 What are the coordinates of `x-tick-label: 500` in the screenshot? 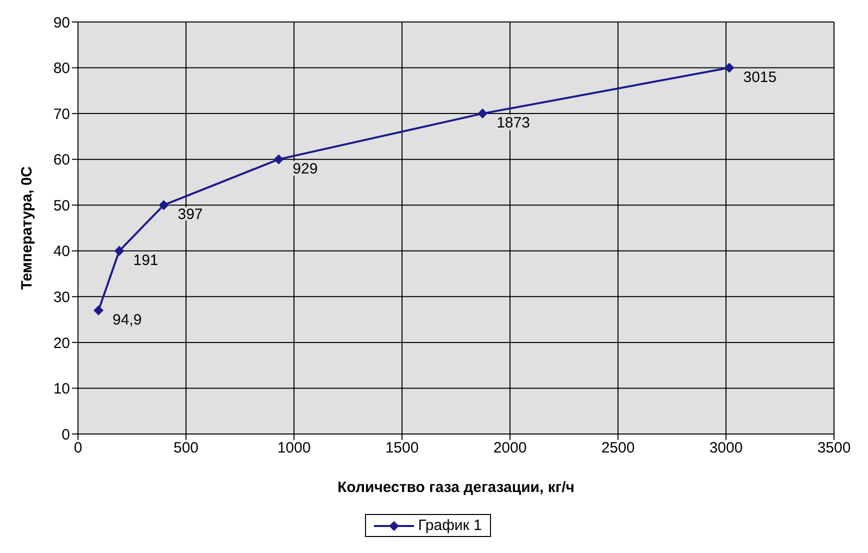 It's located at (186, 448).